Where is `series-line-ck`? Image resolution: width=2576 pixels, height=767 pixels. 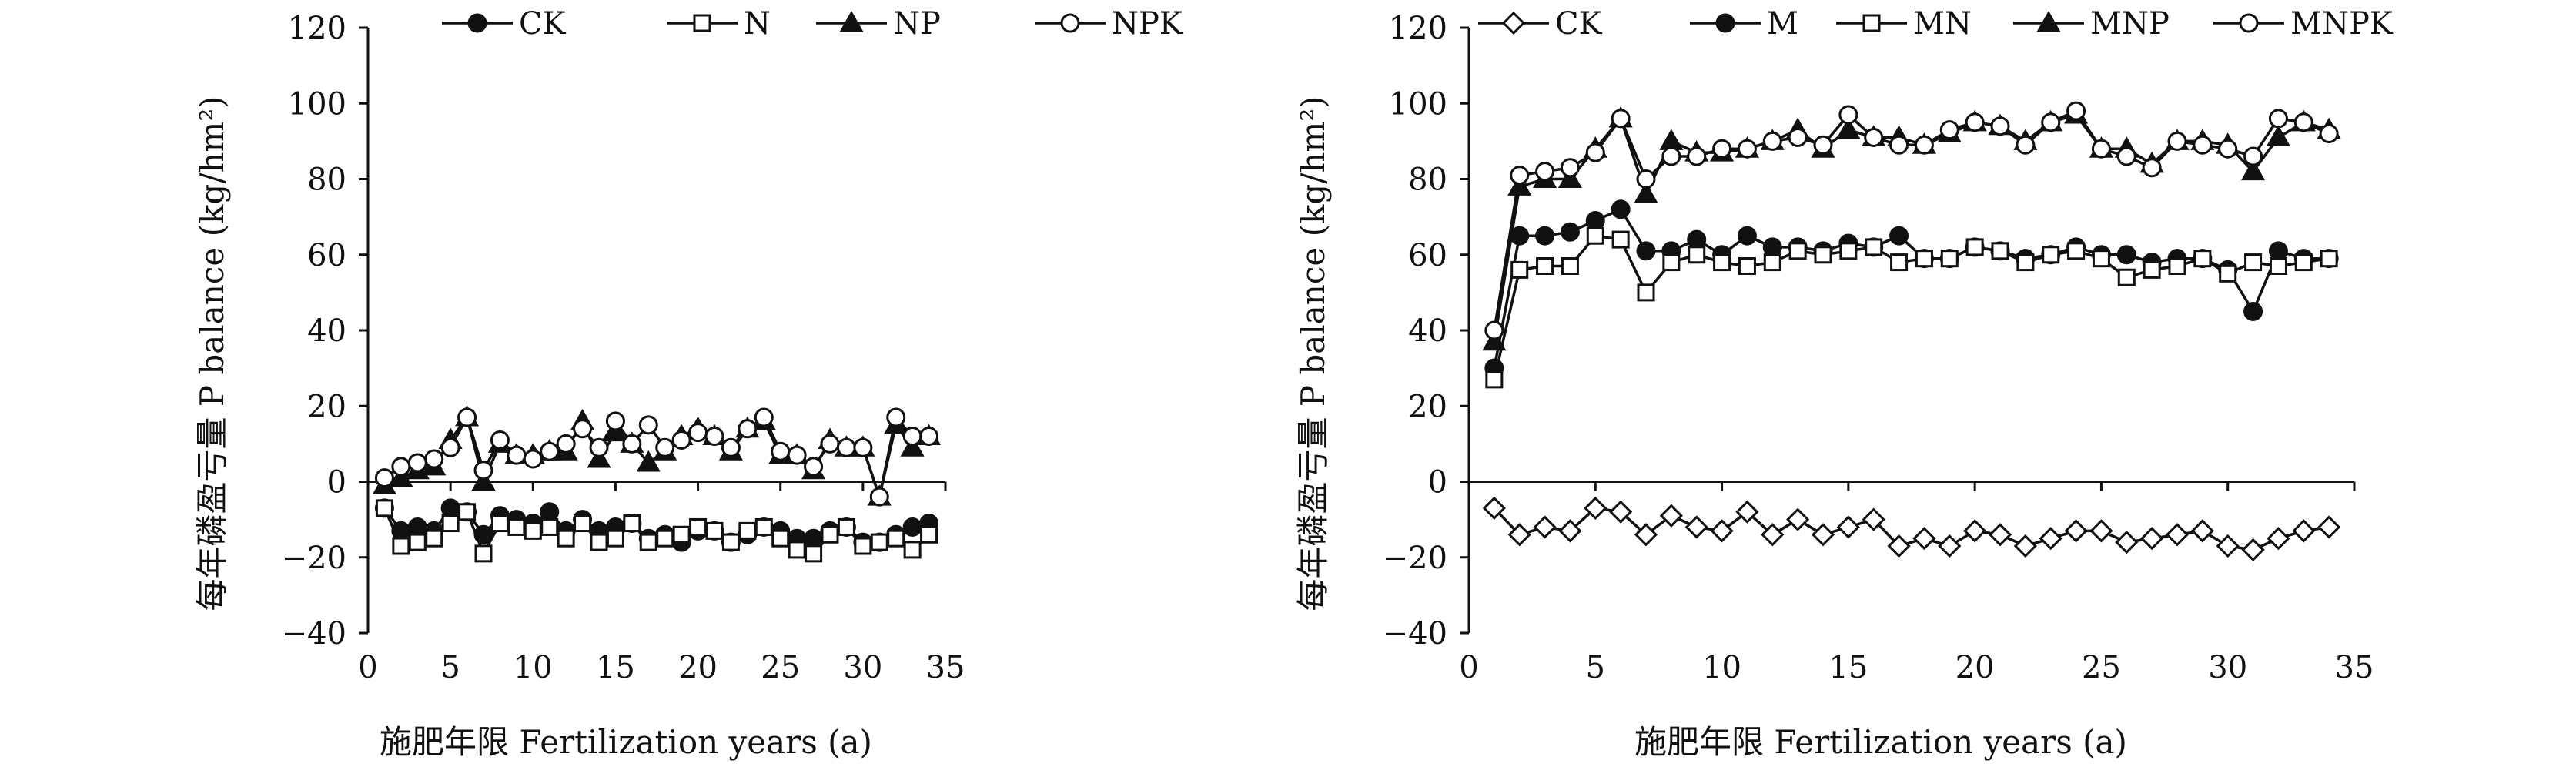 series-line-ck is located at coordinates (1912, 529).